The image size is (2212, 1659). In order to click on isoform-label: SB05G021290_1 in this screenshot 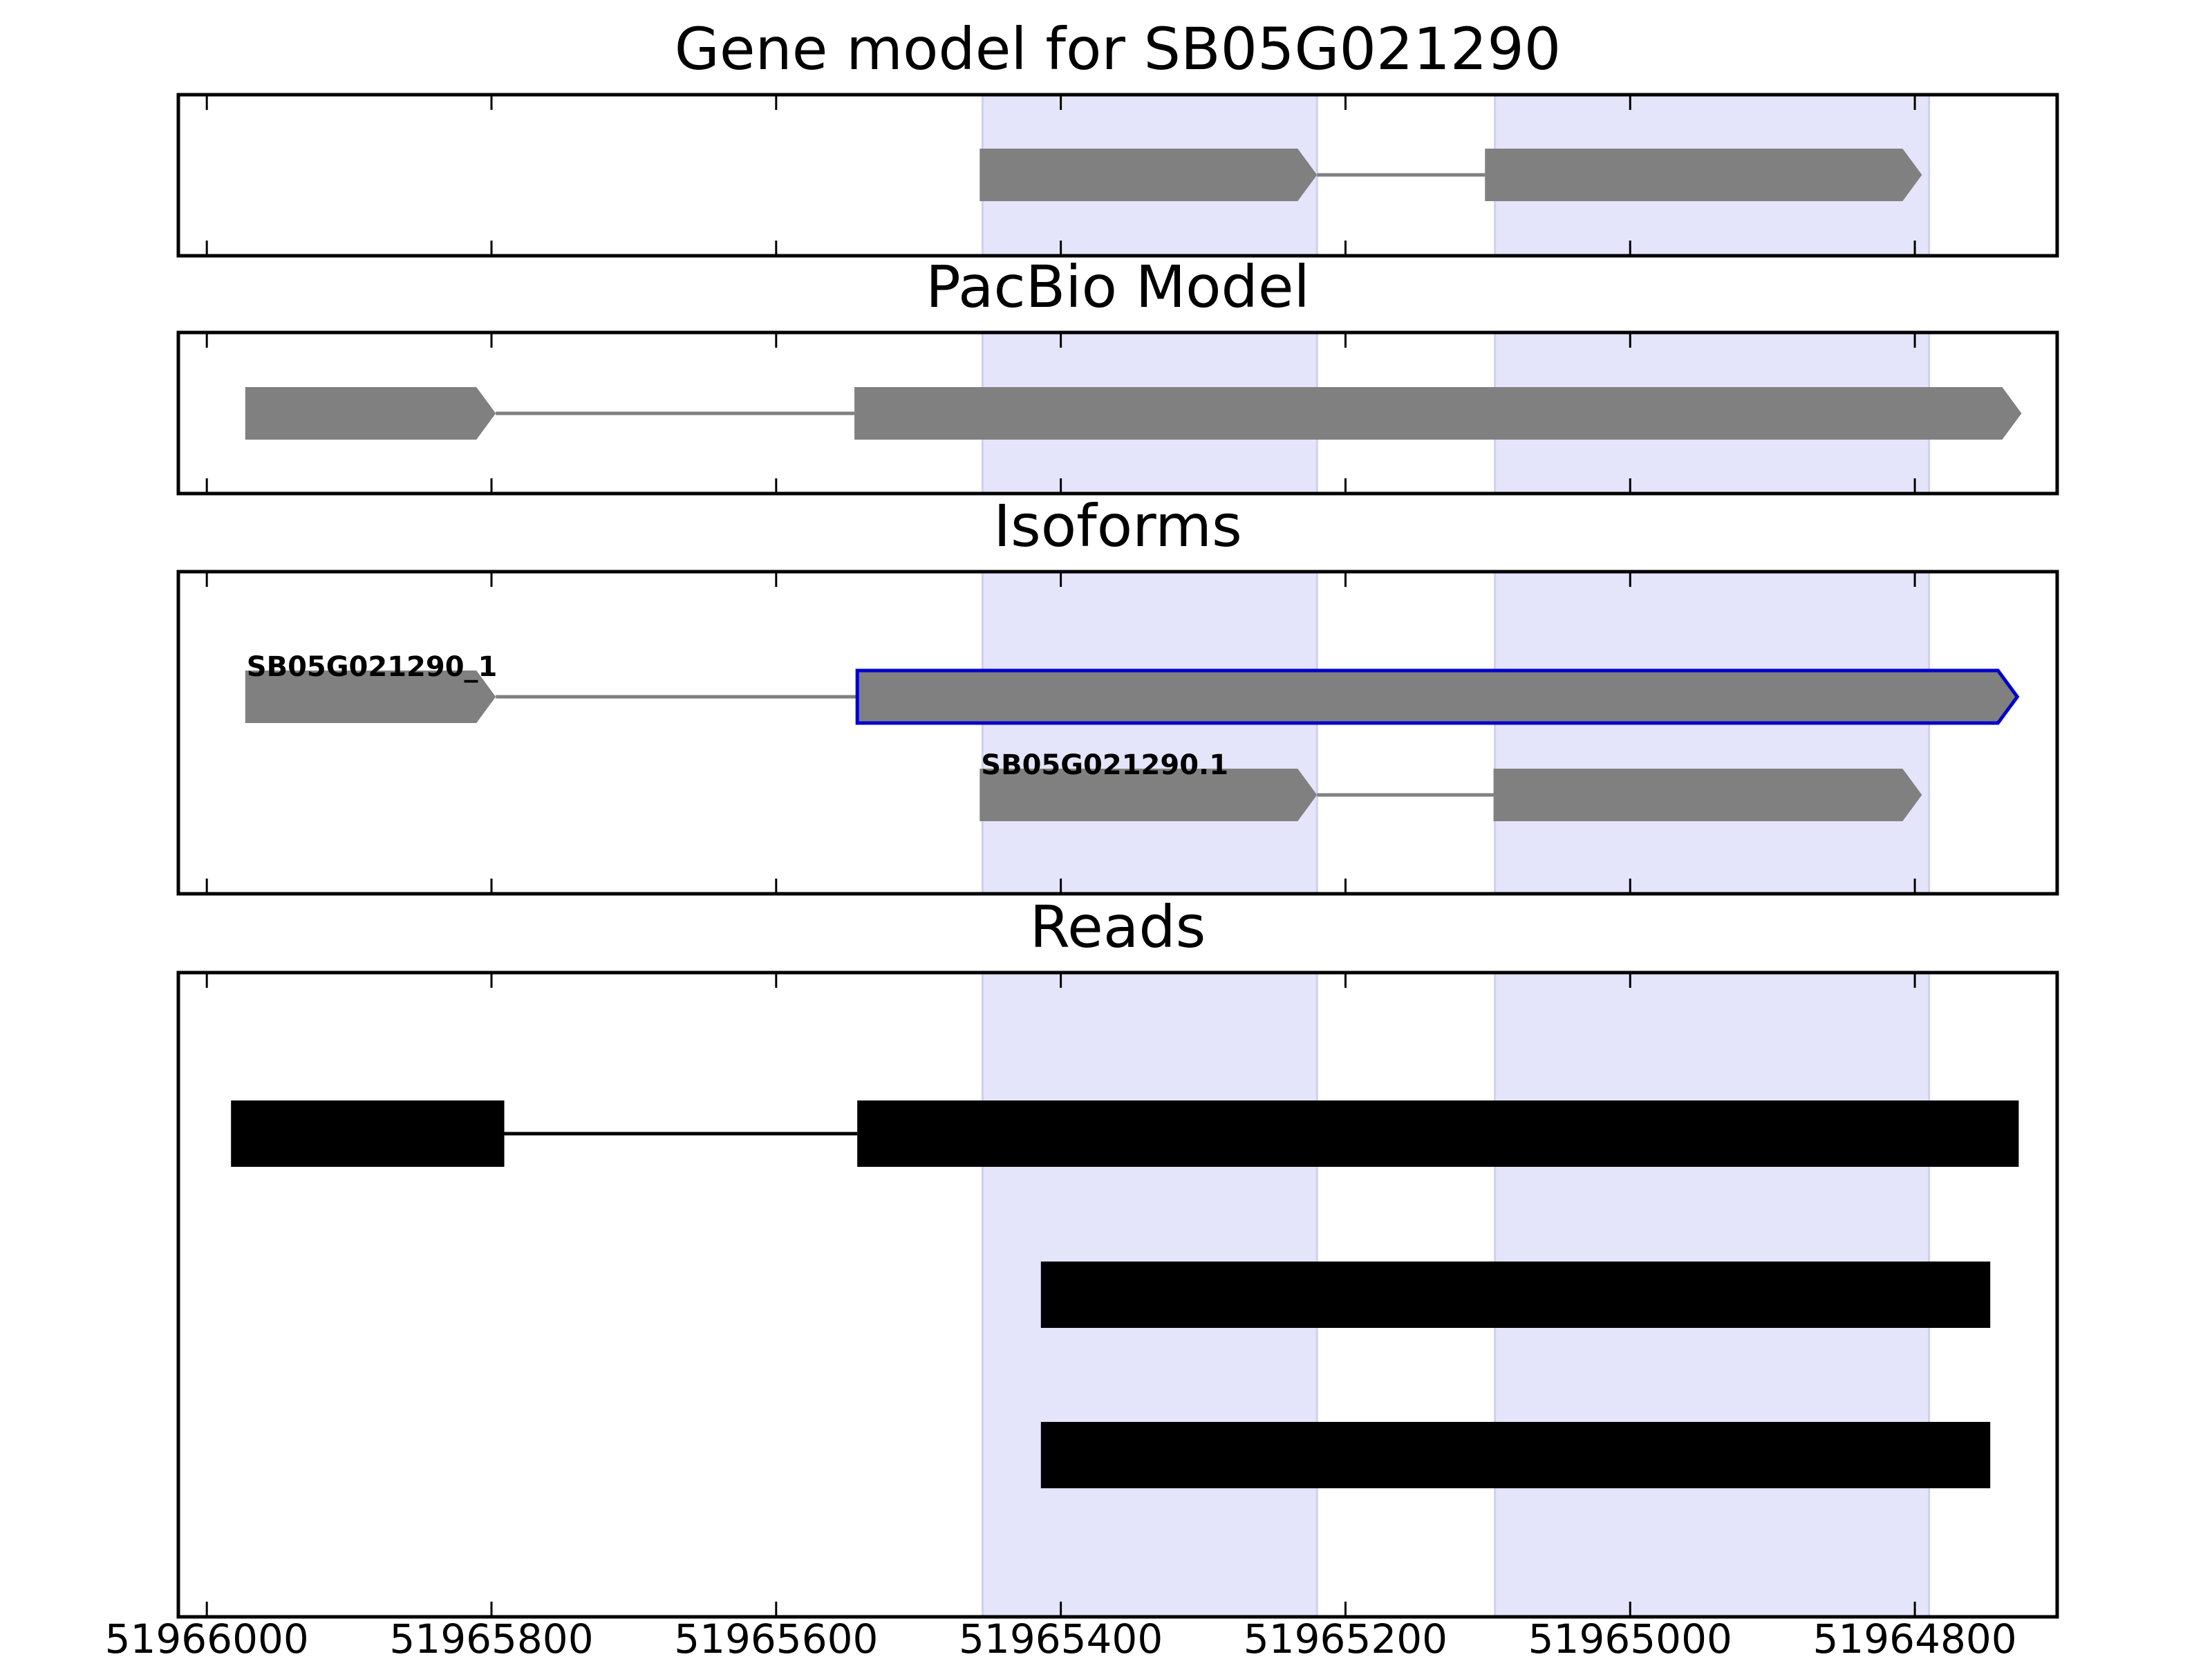, I will do `click(372, 667)`.